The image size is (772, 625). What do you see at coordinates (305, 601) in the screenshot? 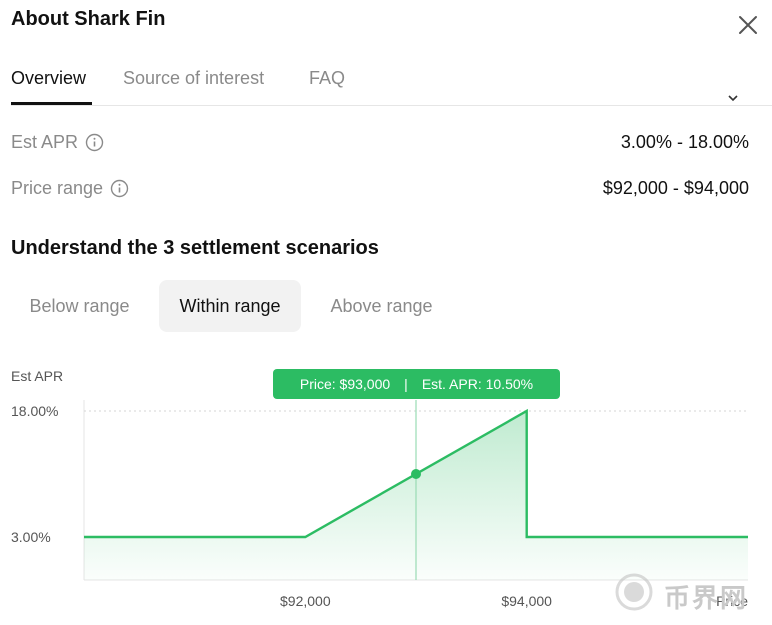
I see `x-tick-label: $92,000` at bounding box center [305, 601].